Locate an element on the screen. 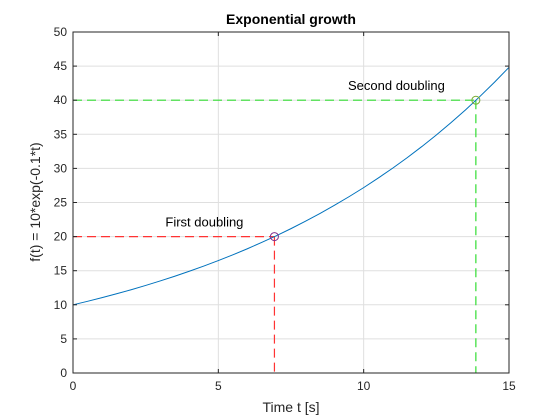 This screenshot has height=420, width=560. x-tick-label: 15 is located at coordinates (509, 386).